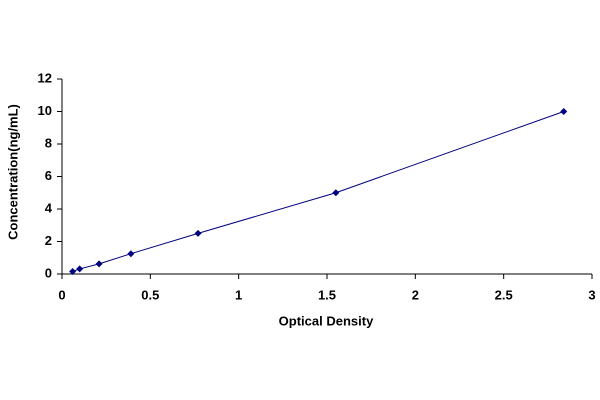  I want to click on y-tick-label: 12, so click(45, 77).